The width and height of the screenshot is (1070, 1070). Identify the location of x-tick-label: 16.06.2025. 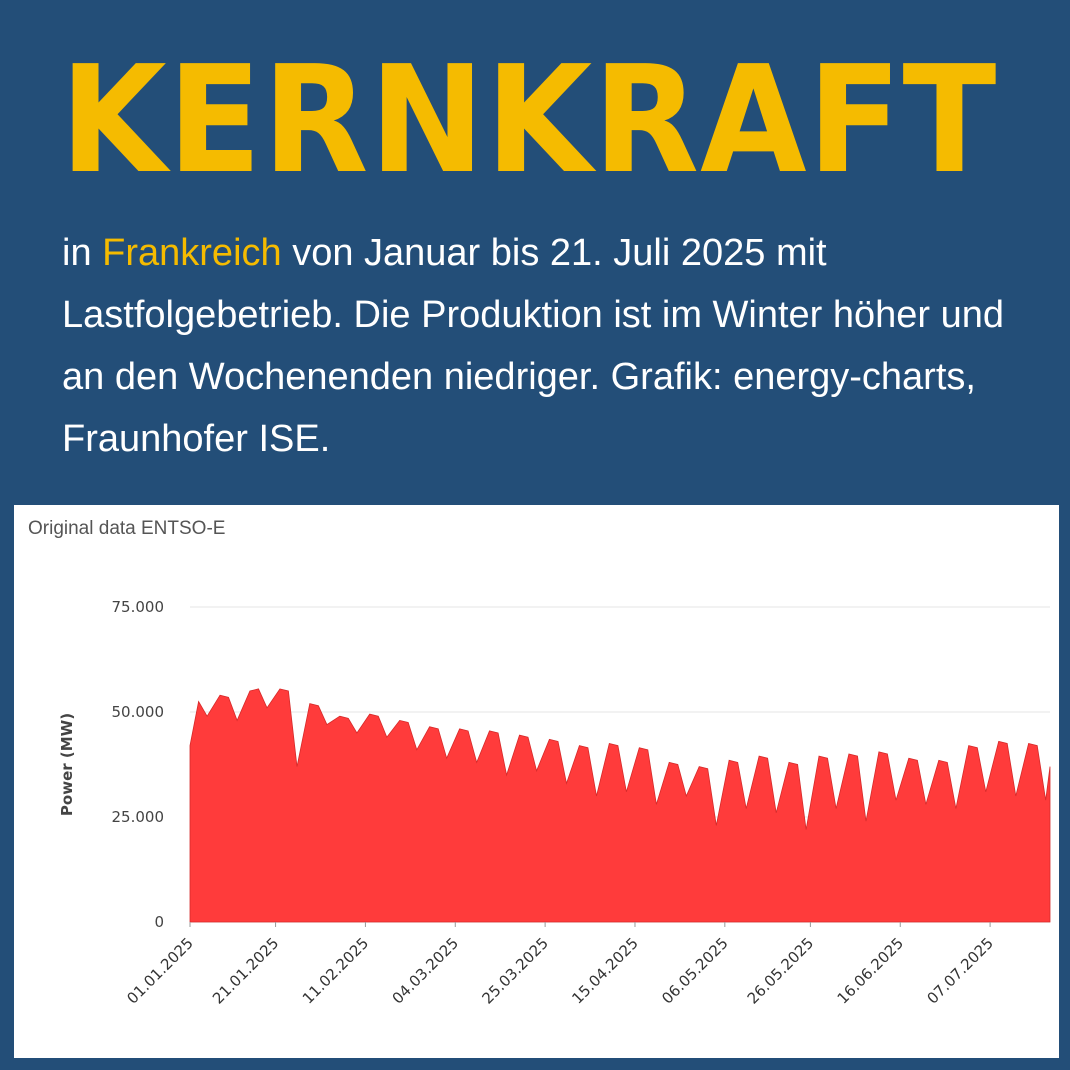
(870, 970).